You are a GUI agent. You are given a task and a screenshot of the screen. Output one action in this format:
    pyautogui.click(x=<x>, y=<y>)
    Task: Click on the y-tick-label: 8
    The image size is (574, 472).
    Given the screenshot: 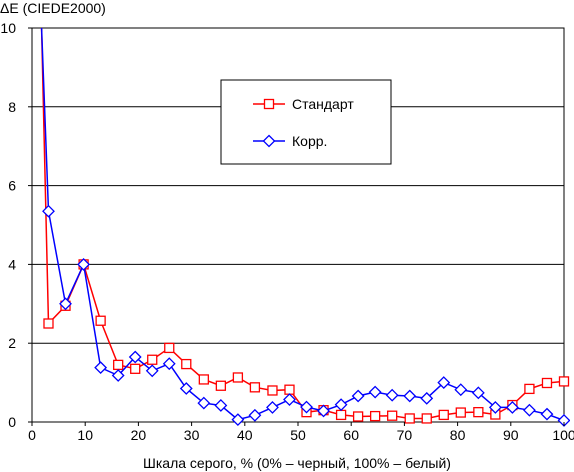 What is the action you would take?
    pyautogui.click(x=12, y=107)
    